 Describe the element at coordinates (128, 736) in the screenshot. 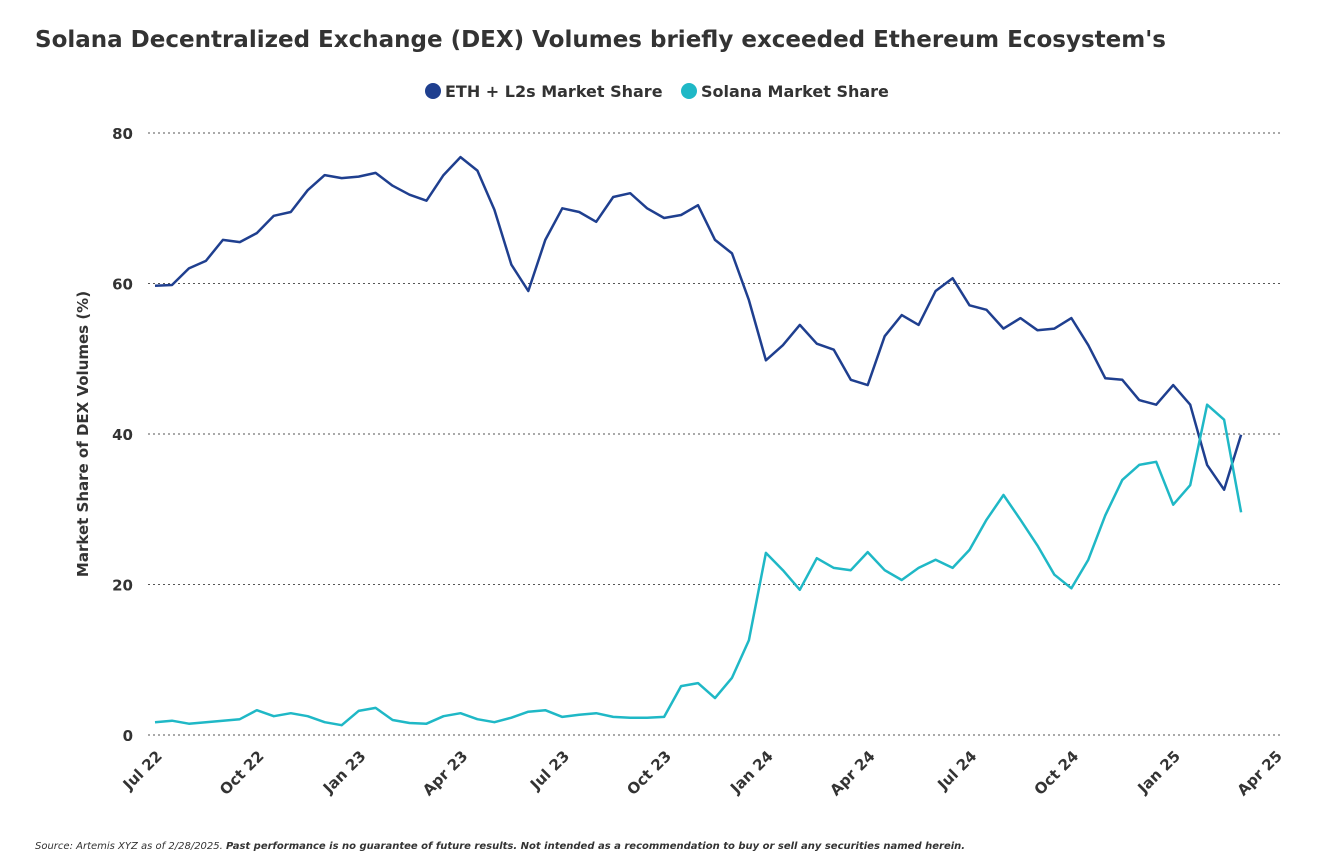

I see `y-tick-label: 0` at that location.